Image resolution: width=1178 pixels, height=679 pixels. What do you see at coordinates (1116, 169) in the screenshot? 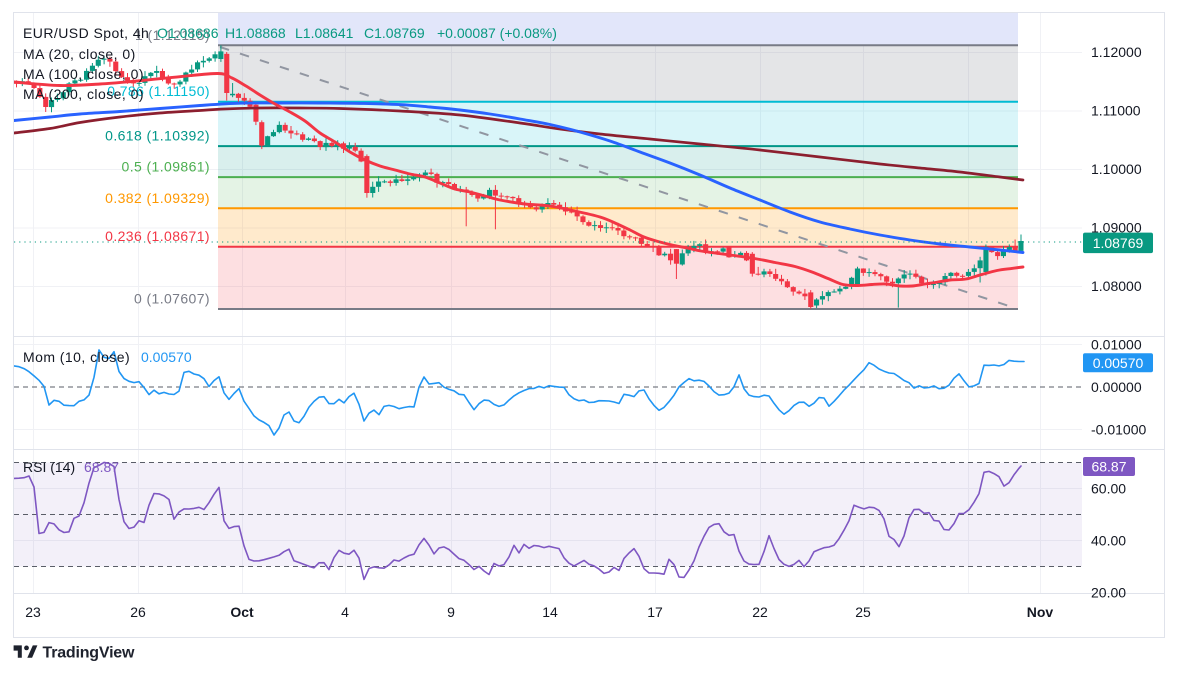
I see `svg-text: 1.10000` at bounding box center [1116, 169].